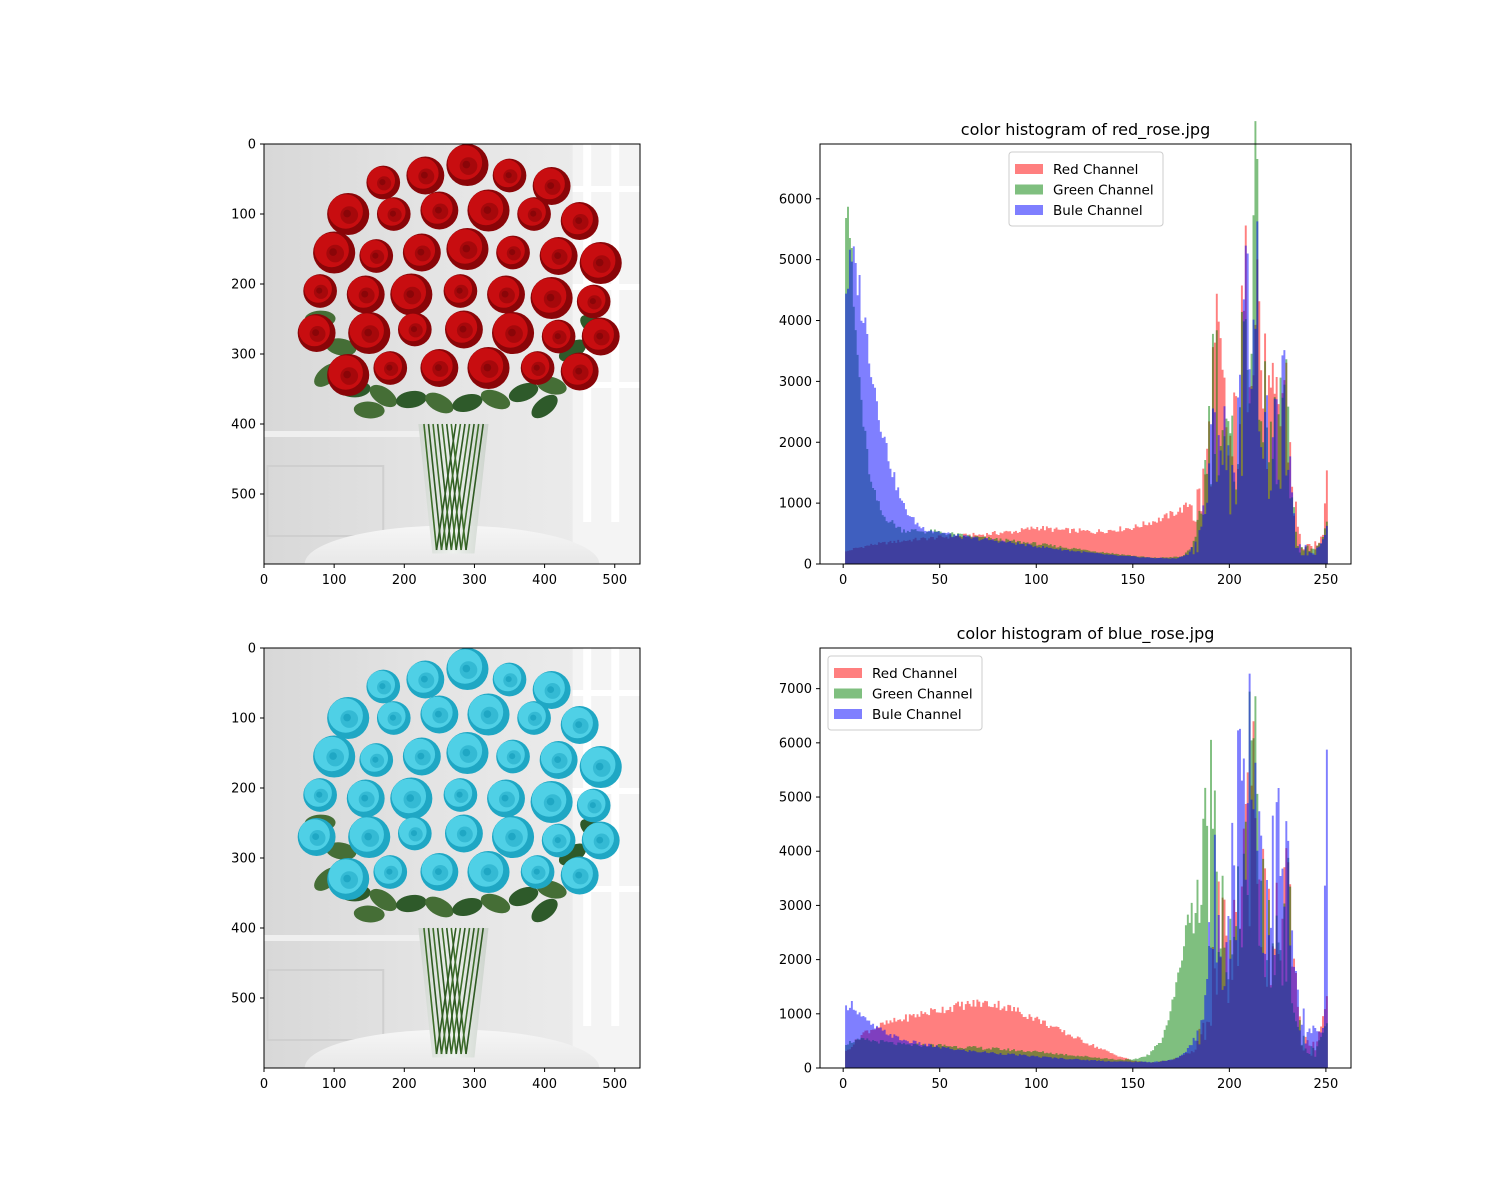 Image resolution: width=1500 pixels, height=1200 pixels. I want to click on y-tick-label: 200, so click(243, 285).